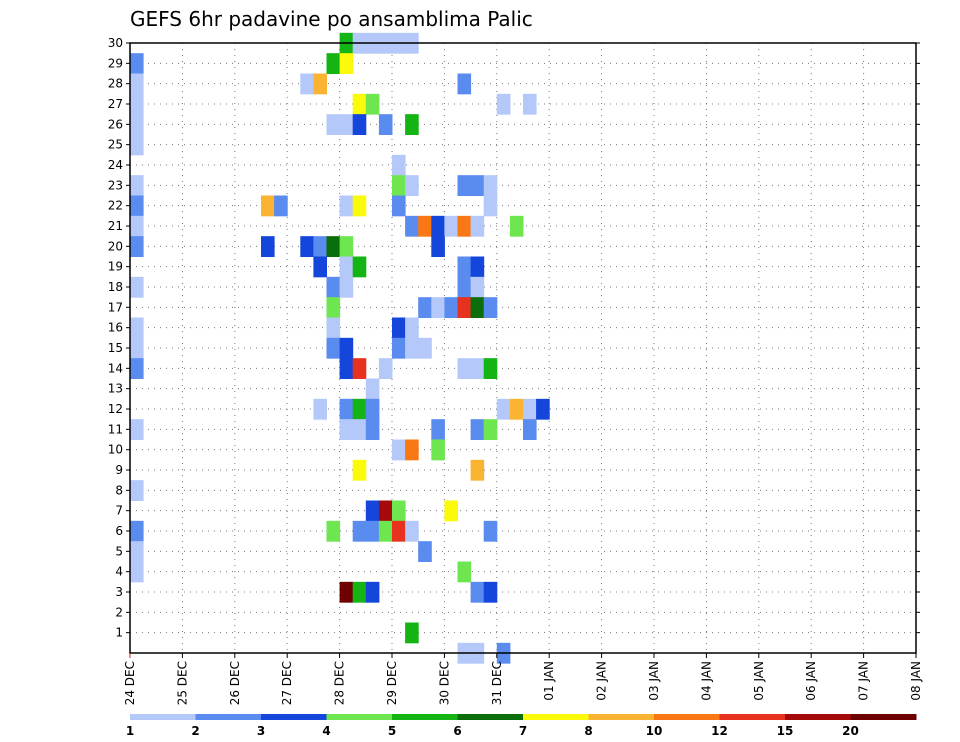  What do you see at coordinates (706, 681) in the screenshot?
I see `x-tick-label: 04 JAN` at bounding box center [706, 681].